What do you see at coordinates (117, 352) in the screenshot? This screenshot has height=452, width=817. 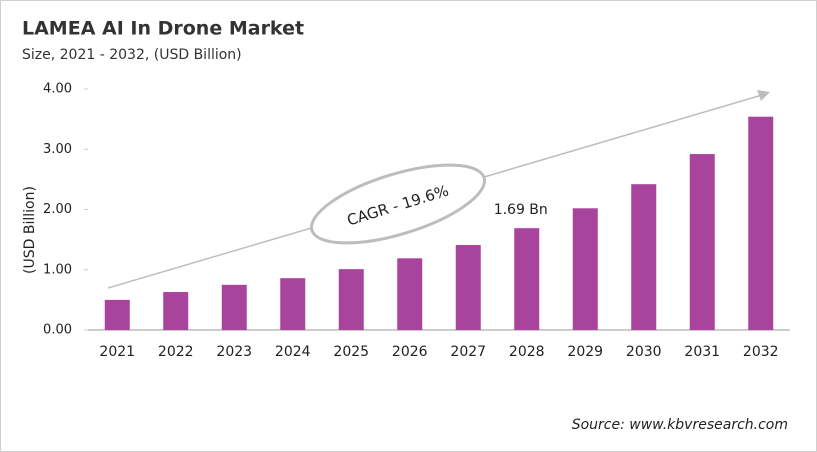 I see `x-tick-label: 2021` at bounding box center [117, 352].